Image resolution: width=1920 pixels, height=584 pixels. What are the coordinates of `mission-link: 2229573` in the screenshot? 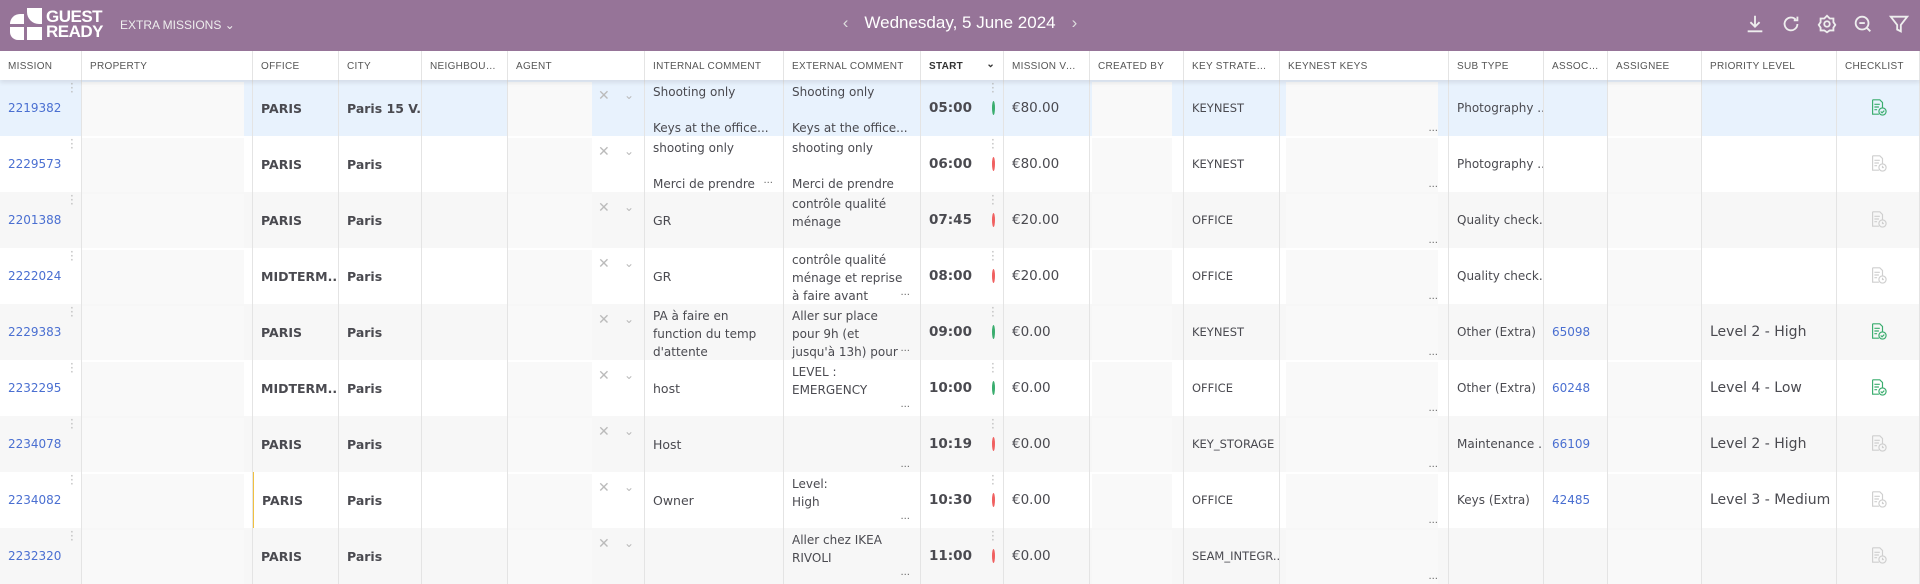 It's located at (35, 164).